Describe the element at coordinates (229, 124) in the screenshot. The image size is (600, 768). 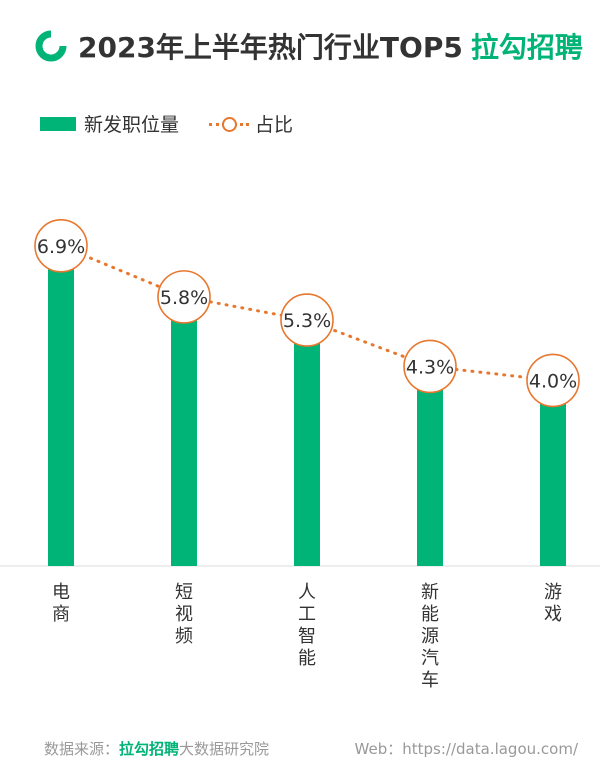
I see `legend-line-swatch` at that location.